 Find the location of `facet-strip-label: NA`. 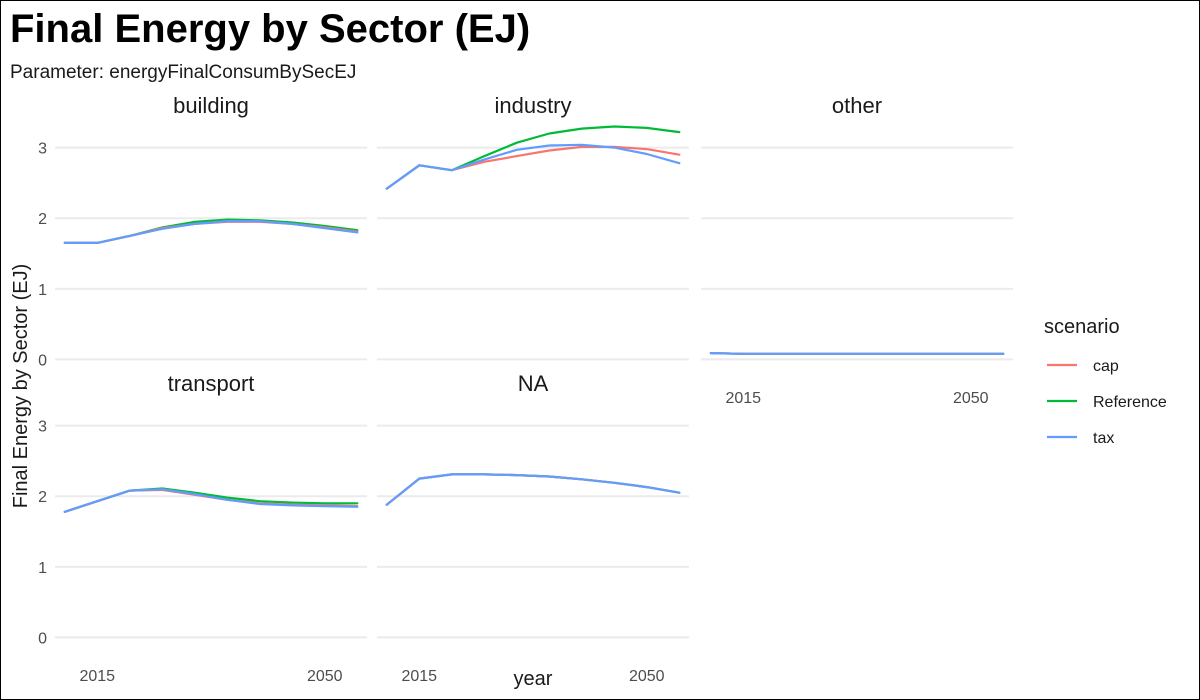

facet-strip-label: NA is located at coordinates (533, 383).